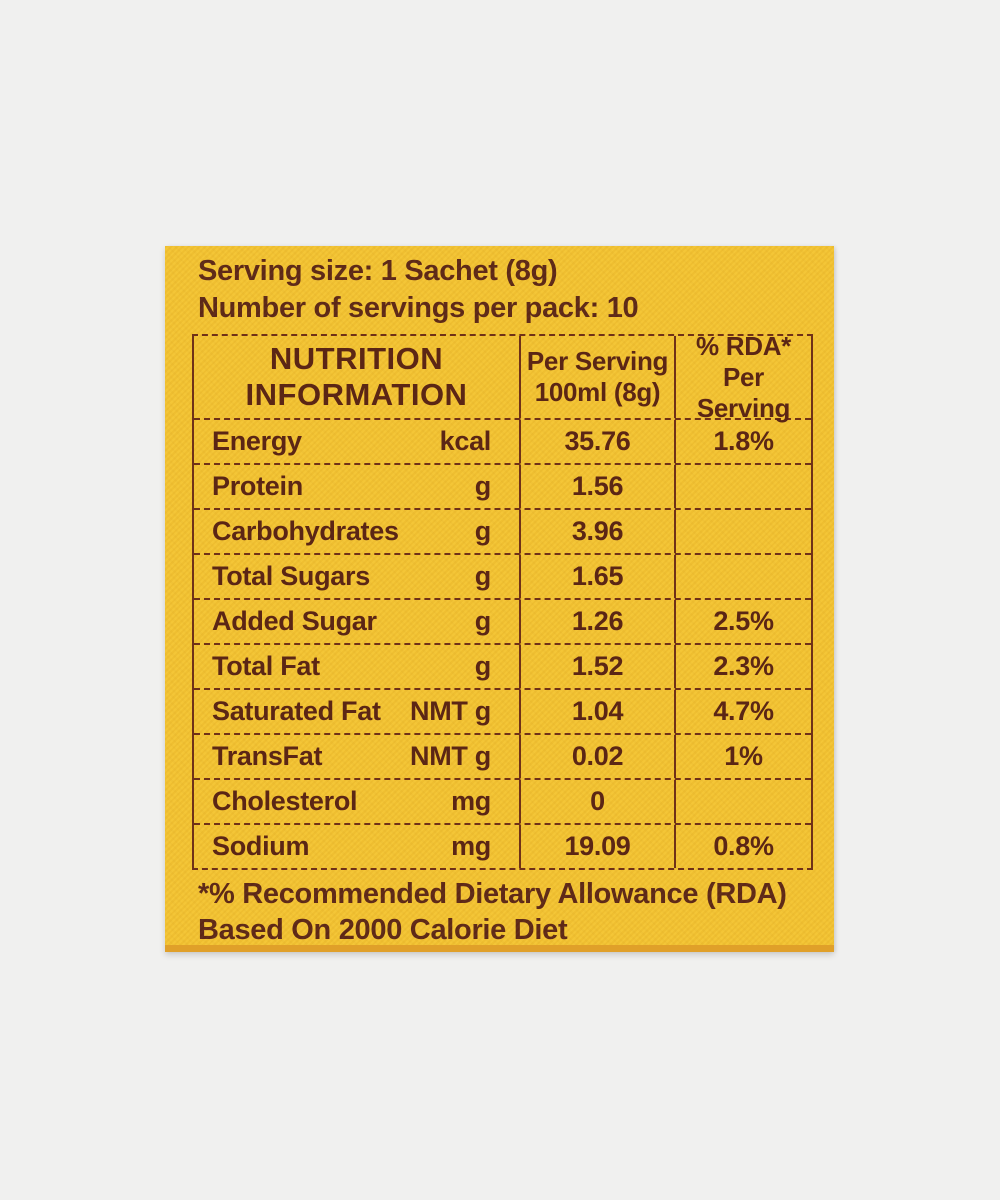 Image resolution: width=1000 pixels, height=1200 pixels. What do you see at coordinates (418, 308) in the screenshot?
I see `servings-per-pack-line: Number of servings per pack: 10` at bounding box center [418, 308].